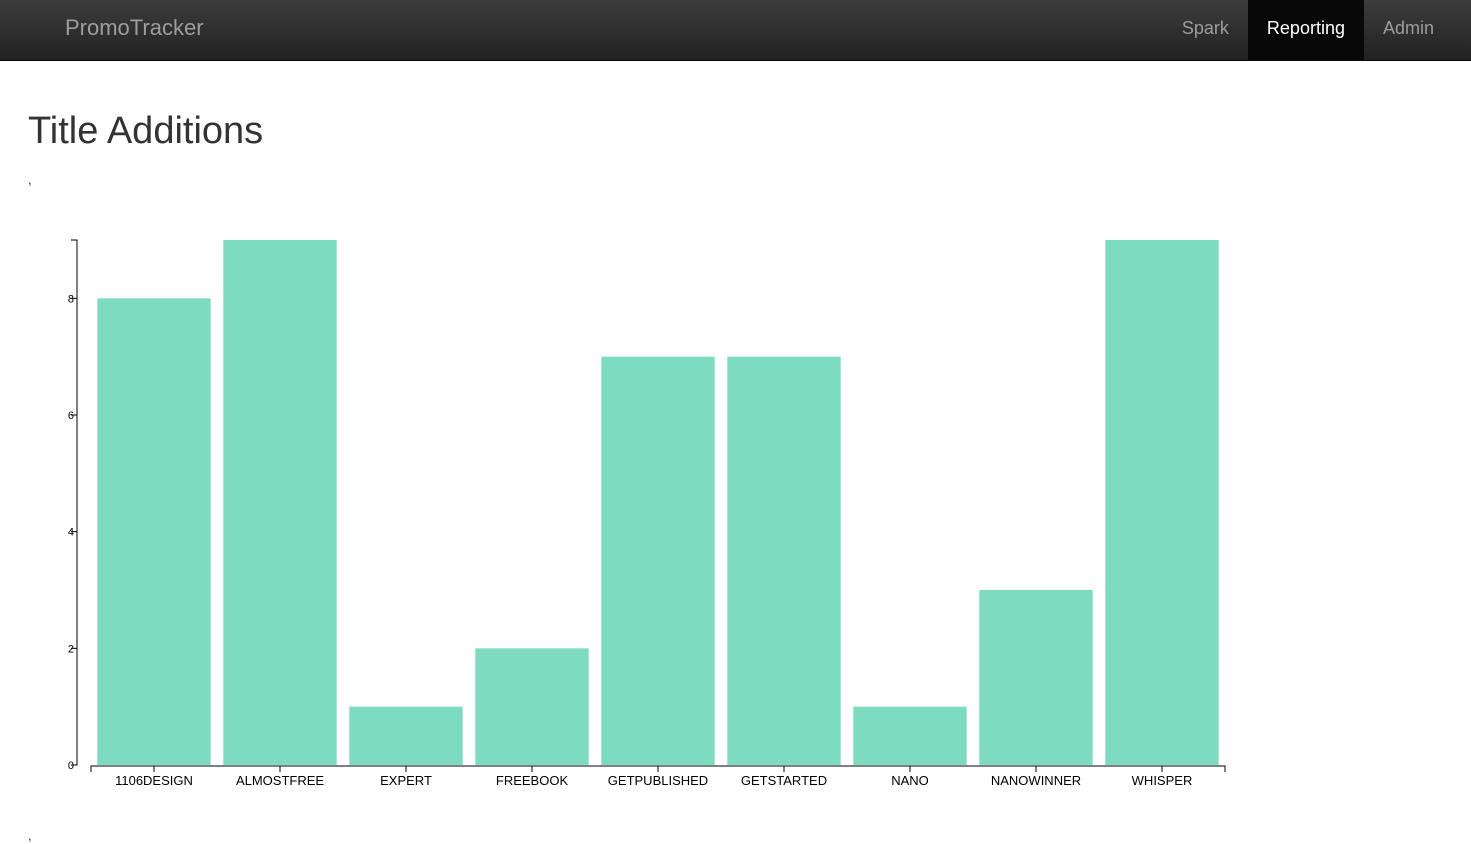 Image resolution: width=1471 pixels, height=844 pixels. I want to click on x-tick-label: EXPERT, so click(406, 780).